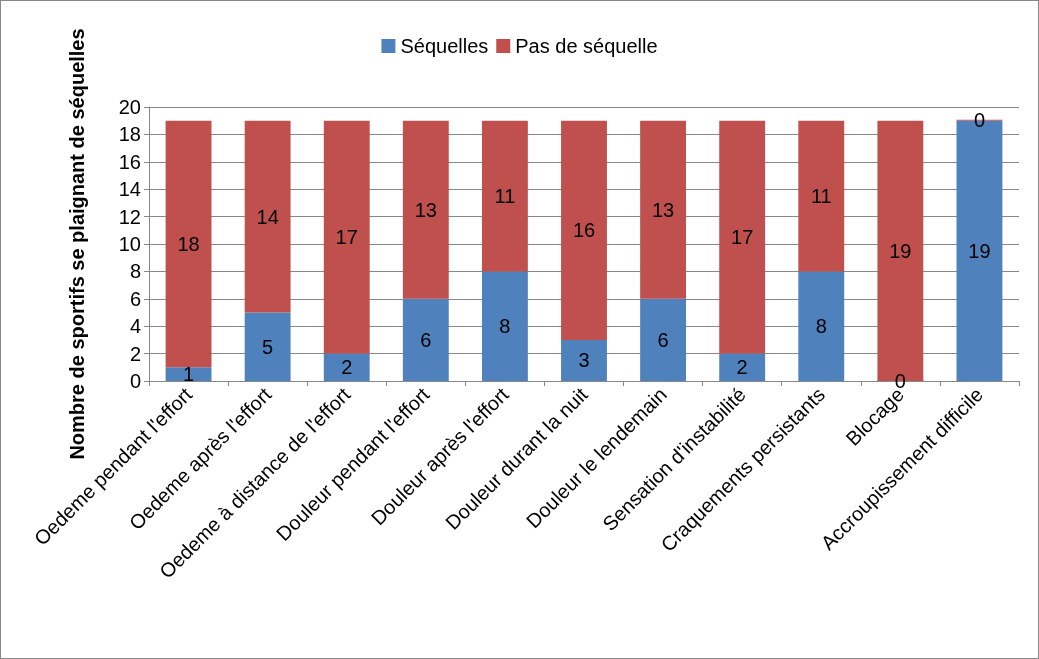 This screenshot has height=659, width=1039. I want to click on data-label: 14, so click(267, 216).